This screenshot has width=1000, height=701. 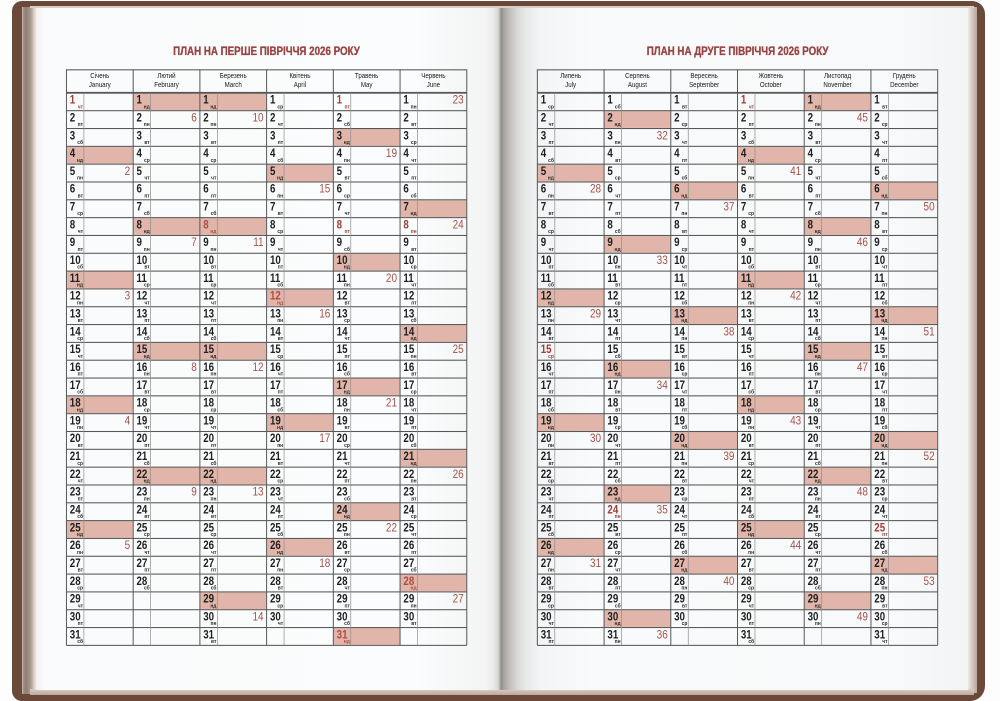 What do you see at coordinates (862, 492) in the screenshot?
I see `svg-text: 48` at bounding box center [862, 492].